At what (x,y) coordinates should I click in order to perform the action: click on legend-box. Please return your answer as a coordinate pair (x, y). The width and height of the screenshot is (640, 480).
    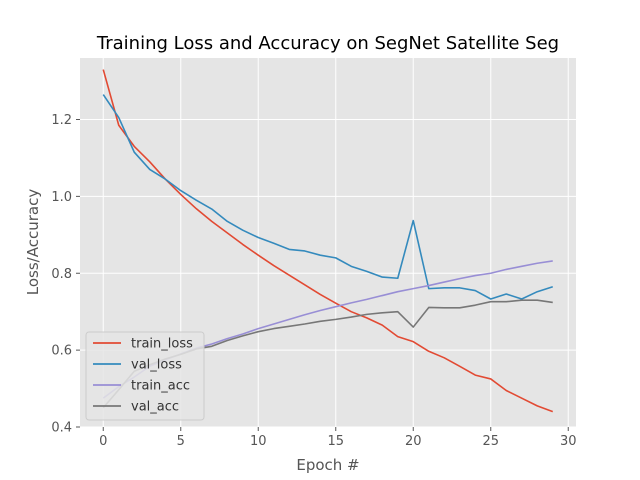
    Looking at the image, I should click on (145, 376).